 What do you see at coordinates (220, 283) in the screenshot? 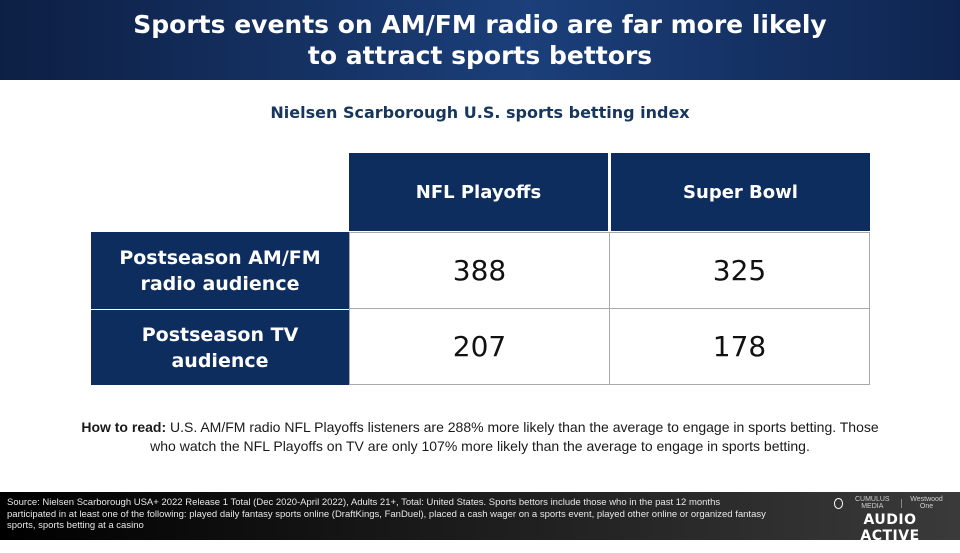
I see `row-header-radio-line2: radio audience` at bounding box center [220, 283].